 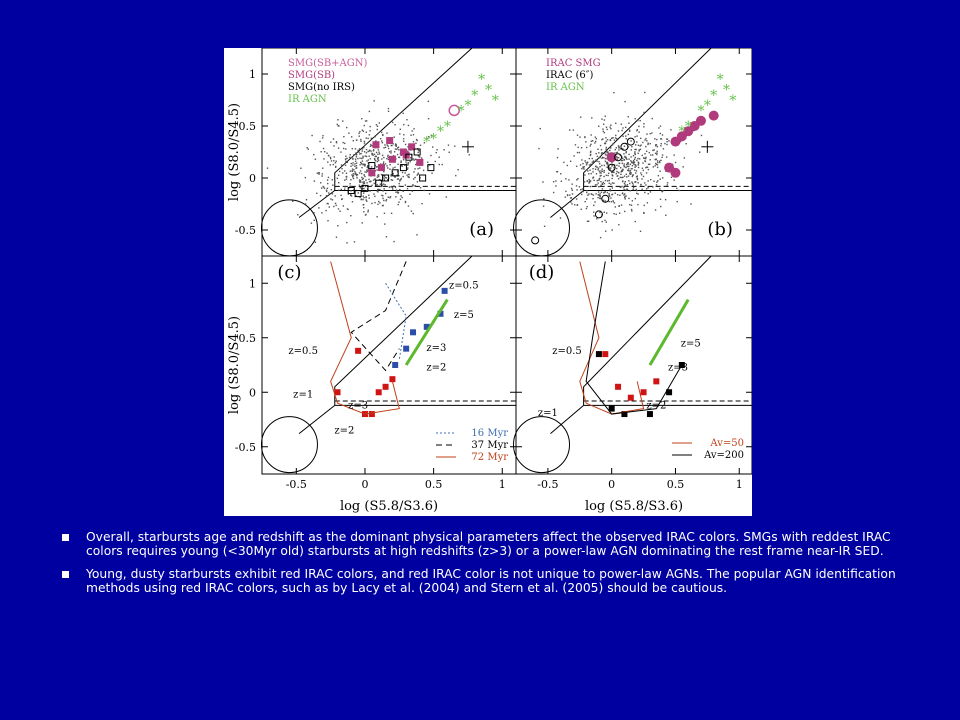 I want to click on x-tick-label: 0, so click(x=364, y=484).